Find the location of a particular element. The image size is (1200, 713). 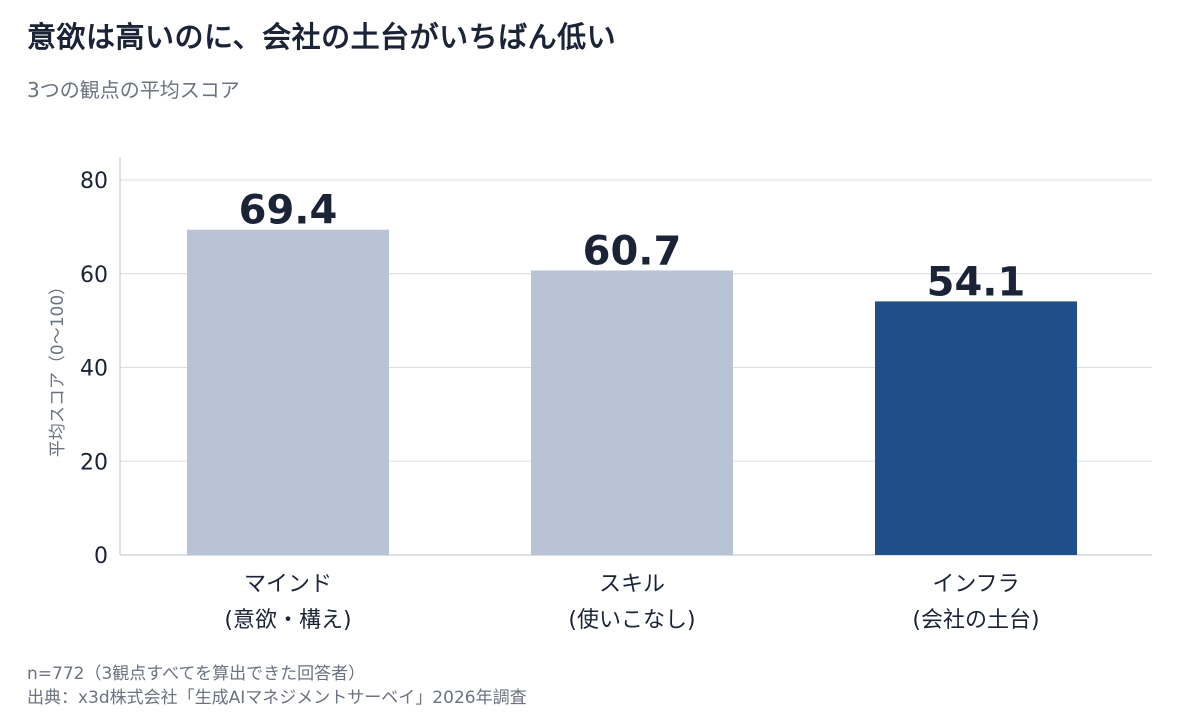

y-tick-label: 60 is located at coordinates (94, 275).